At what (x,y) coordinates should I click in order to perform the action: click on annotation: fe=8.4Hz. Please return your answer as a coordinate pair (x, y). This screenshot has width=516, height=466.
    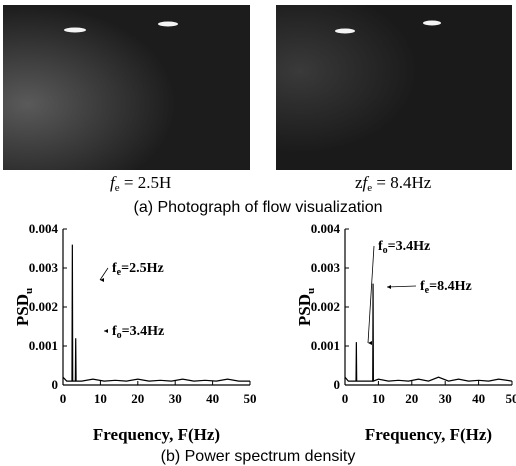
    Looking at the image, I should click on (446, 287).